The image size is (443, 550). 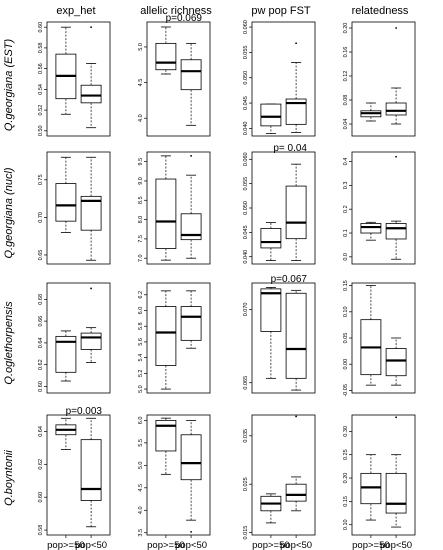 What do you see at coordinates (246, 208) in the screenshot?
I see `y-tick-label: 0.050` at bounding box center [246, 208].